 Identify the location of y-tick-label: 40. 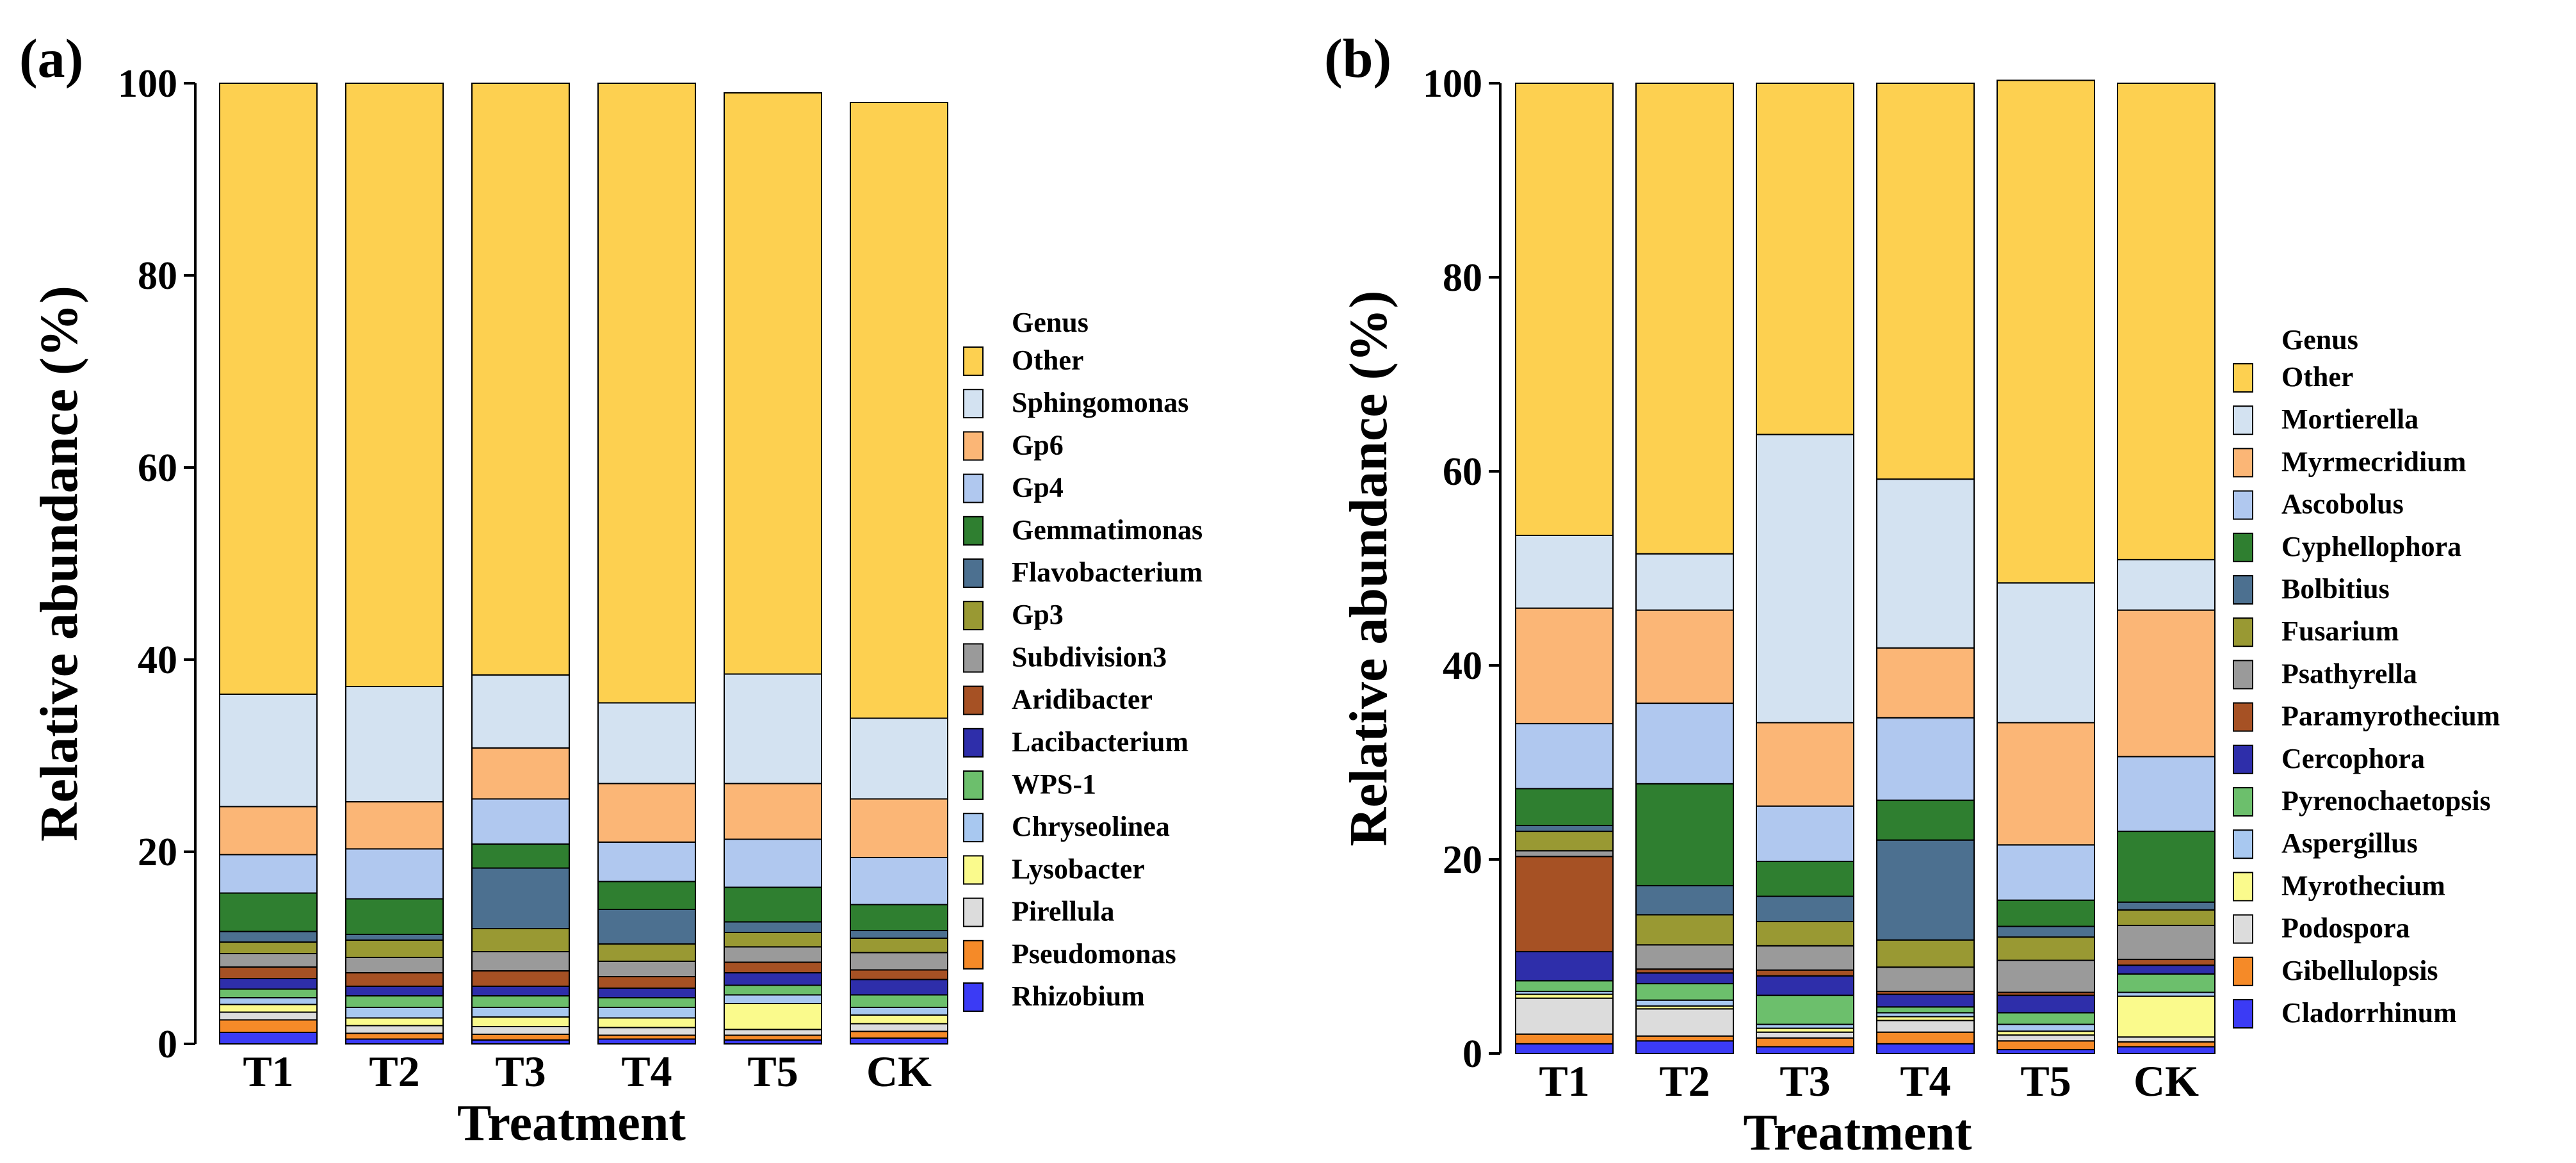
(1462, 666).